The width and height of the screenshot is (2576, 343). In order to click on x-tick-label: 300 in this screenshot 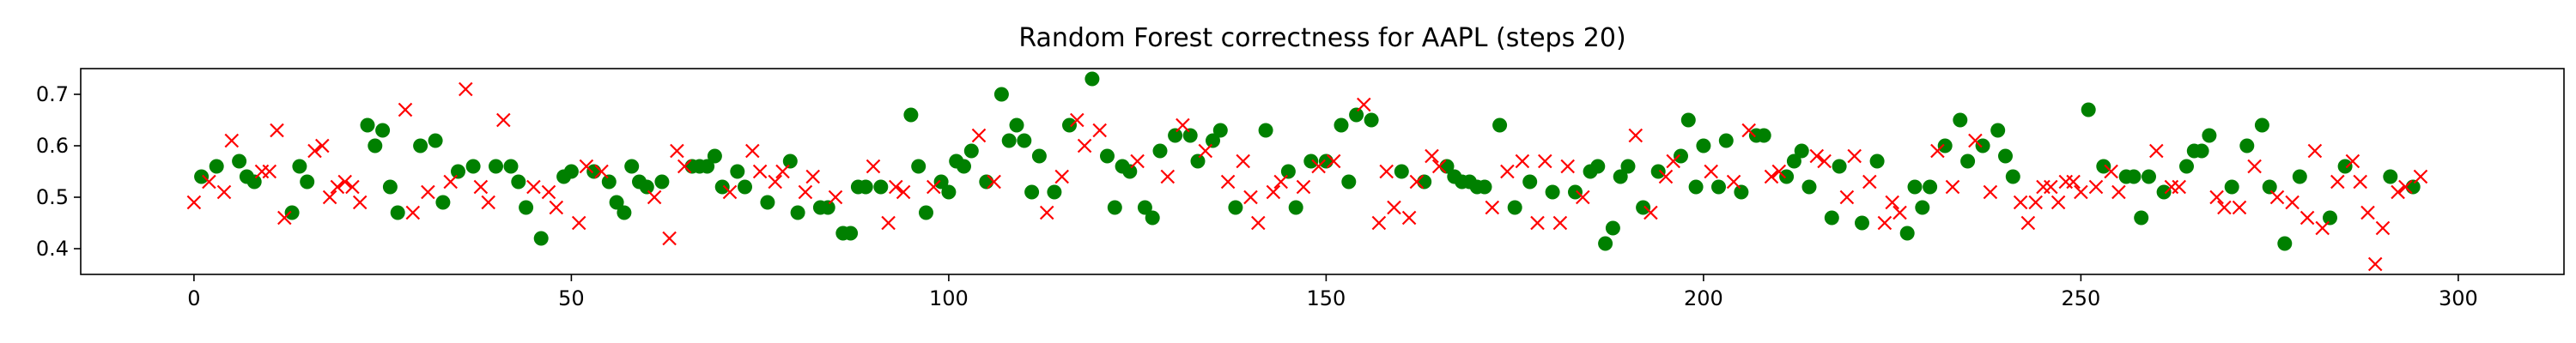, I will do `click(2458, 298)`.